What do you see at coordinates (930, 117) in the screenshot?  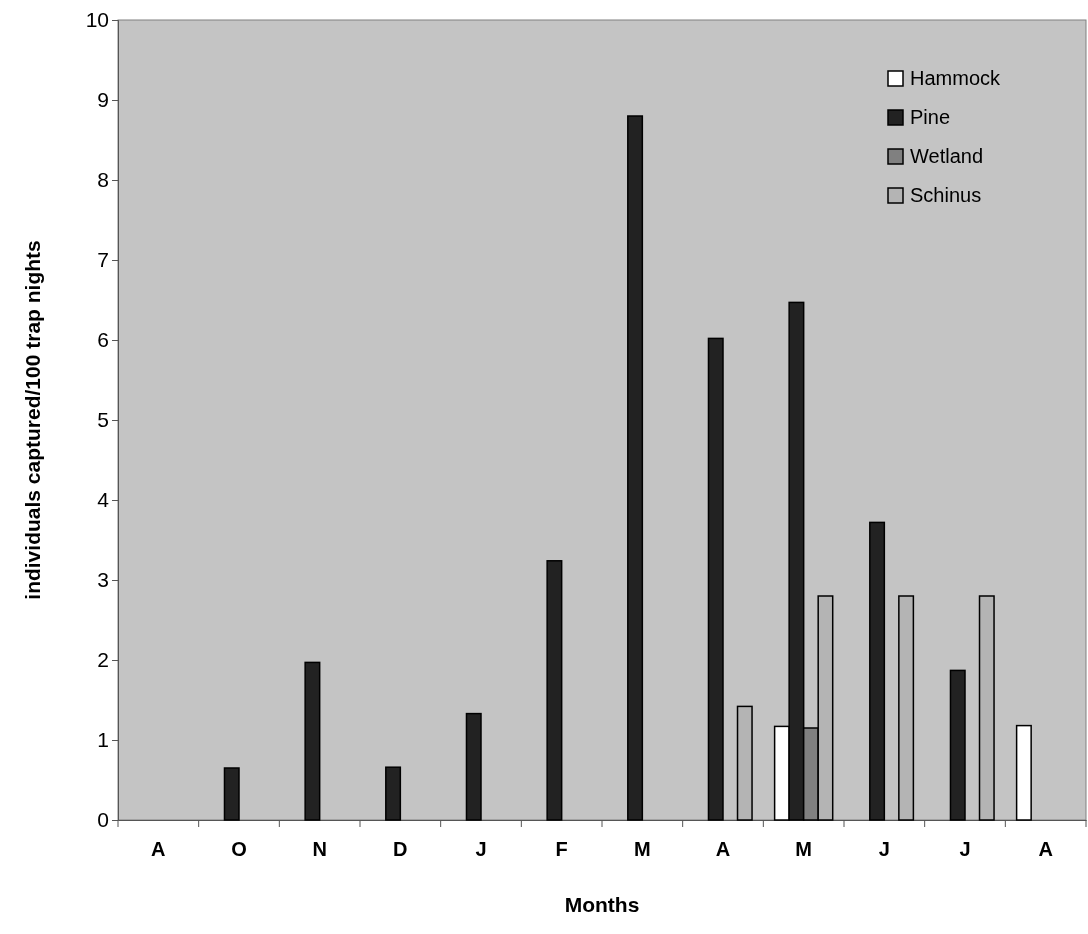 I see `legend-label: Pine` at bounding box center [930, 117].